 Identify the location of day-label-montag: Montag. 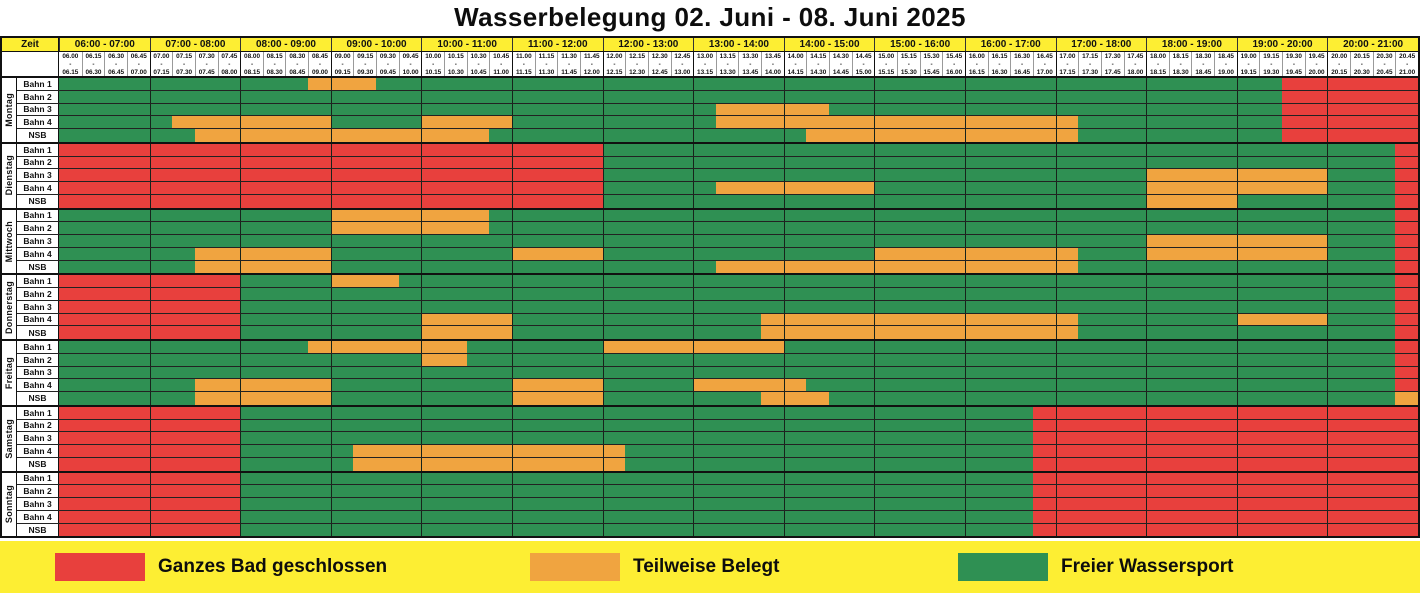
(9, 110).